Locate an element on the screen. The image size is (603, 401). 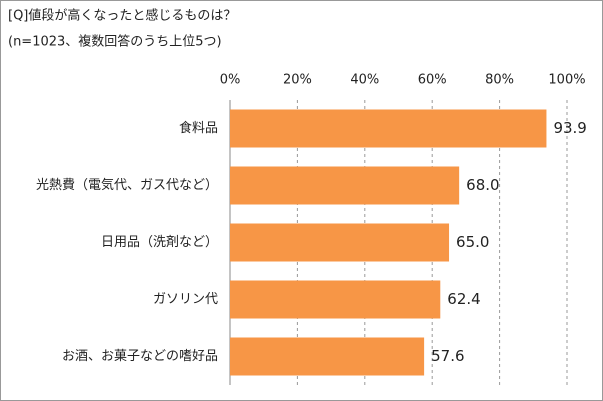
data-label: 57.6 is located at coordinates (447, 356).